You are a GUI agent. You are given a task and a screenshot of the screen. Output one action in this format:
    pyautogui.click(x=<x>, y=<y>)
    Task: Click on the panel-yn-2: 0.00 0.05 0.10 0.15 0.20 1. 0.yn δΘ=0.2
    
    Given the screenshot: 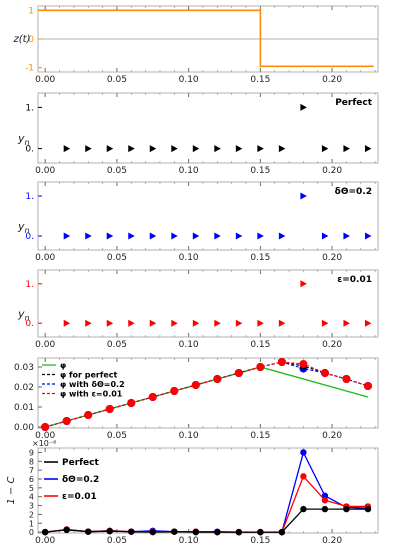 What is the action you would take?
    pyautogui.click(x=198, y=222)
    